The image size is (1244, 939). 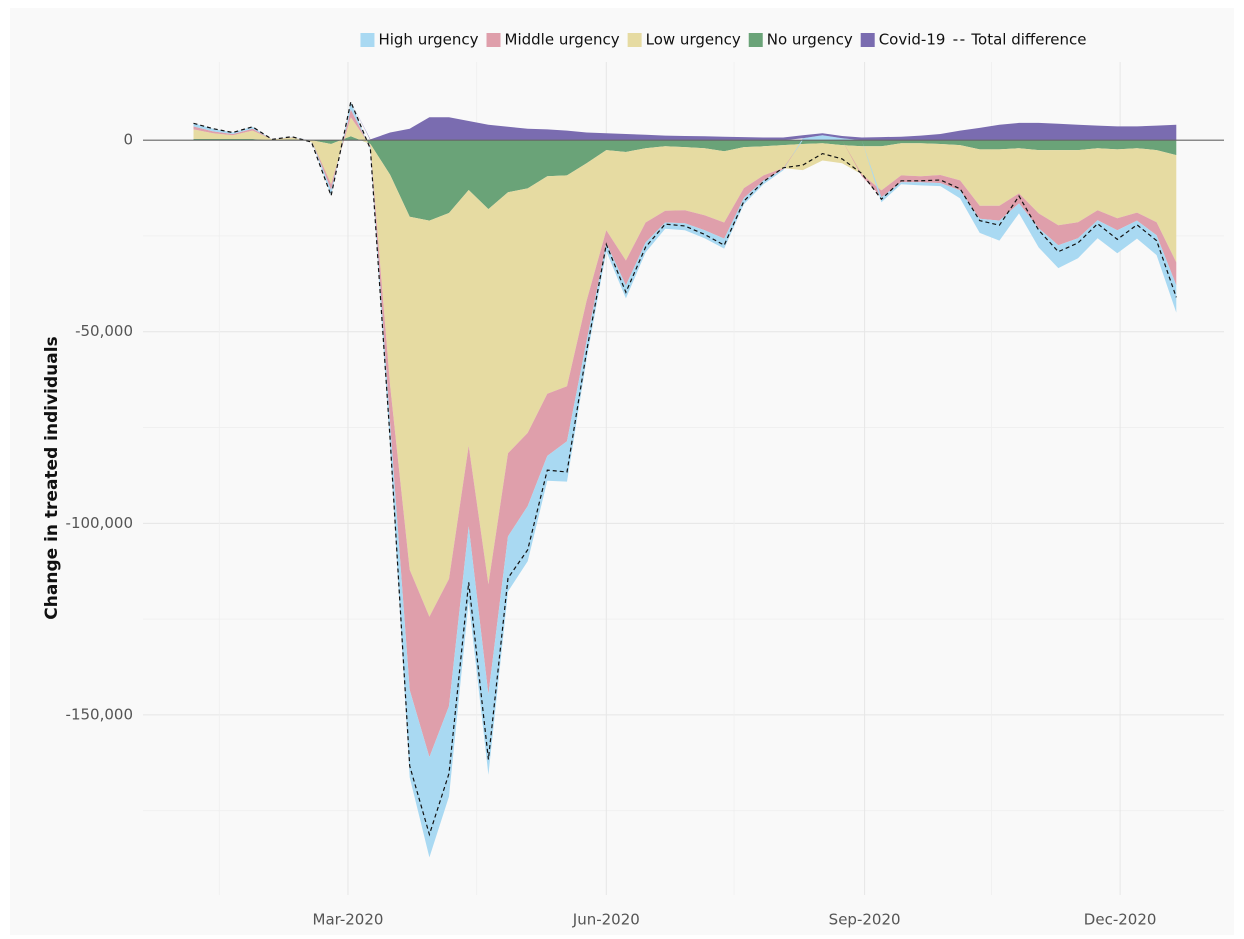 I want to click on y-tick-label: 0, so click(x=128, y=140).